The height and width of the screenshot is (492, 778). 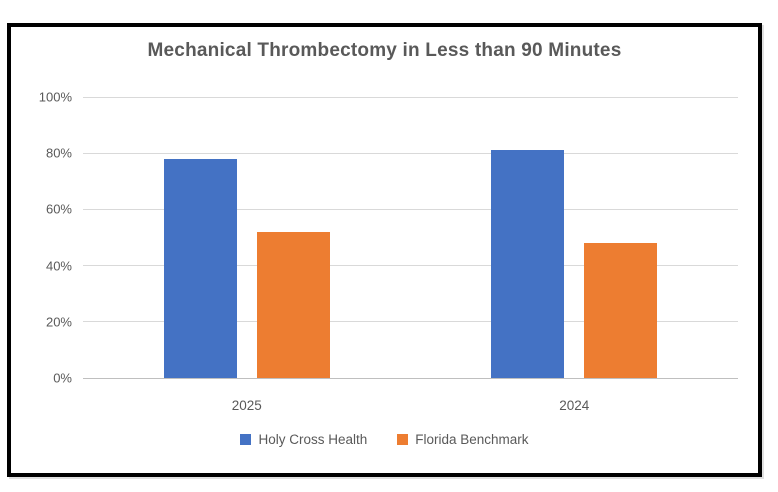 I want to click on y-tick-label-20: 20%, so click(x=58, y=322).